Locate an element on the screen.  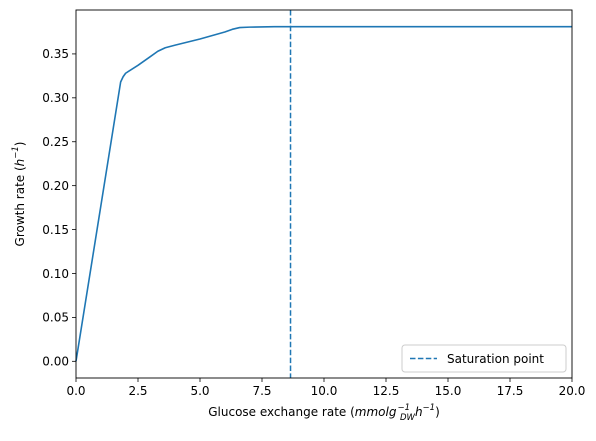
x-axis-label: Glucose exchange rate (mmolg−1 DWh−1) is located at coordinates (324, 413).